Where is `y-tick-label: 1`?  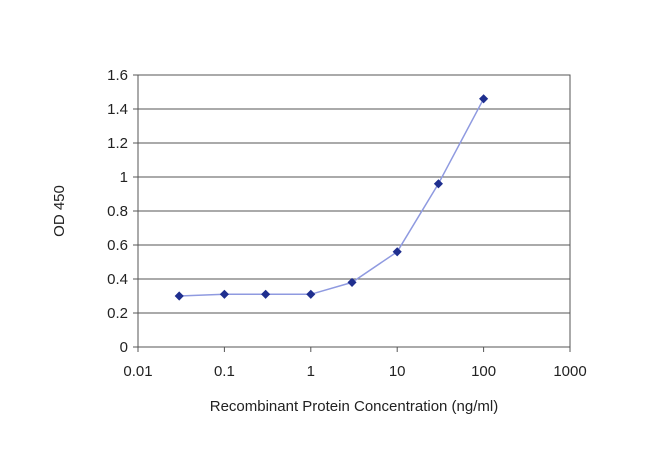 y-tick-label: 1 is located at coordinates (124, 177).